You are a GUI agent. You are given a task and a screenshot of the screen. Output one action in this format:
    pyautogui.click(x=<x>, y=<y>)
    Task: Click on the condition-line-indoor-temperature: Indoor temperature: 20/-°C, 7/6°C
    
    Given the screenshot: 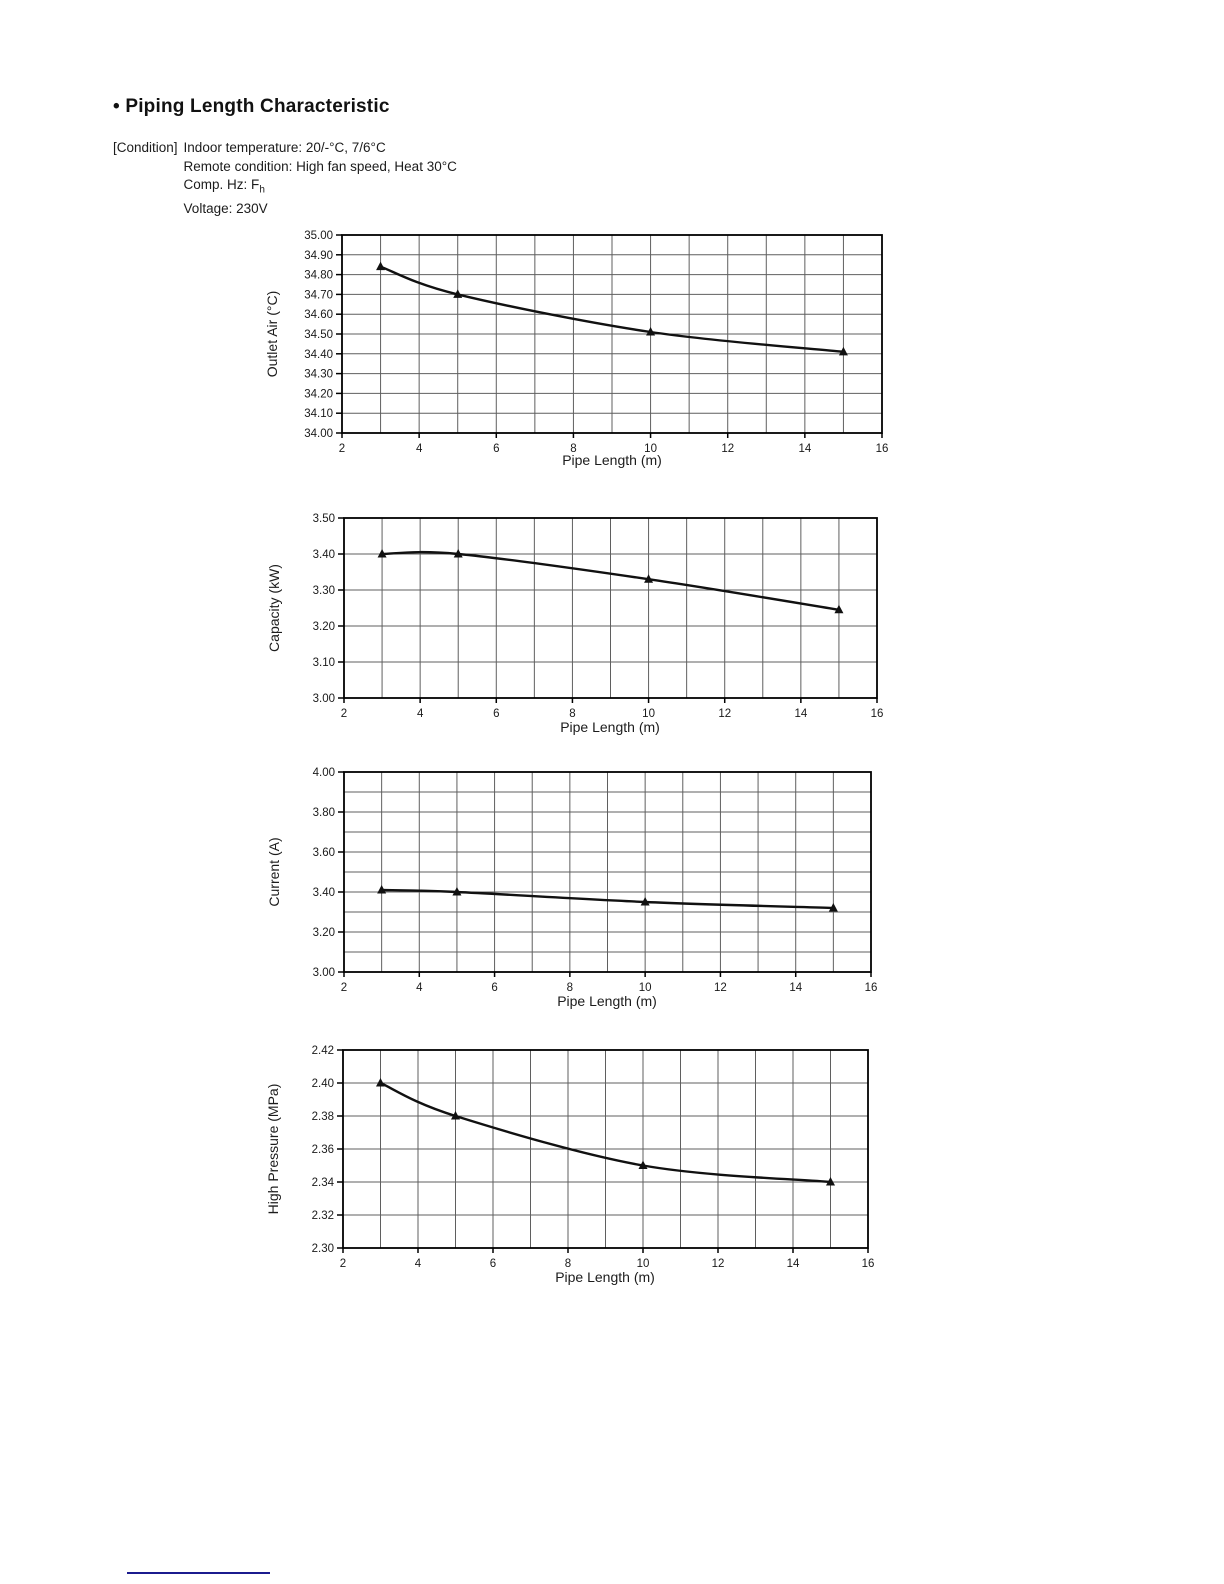 What is the action you would take?
    pyautogui.click(x=284, y=147)
    